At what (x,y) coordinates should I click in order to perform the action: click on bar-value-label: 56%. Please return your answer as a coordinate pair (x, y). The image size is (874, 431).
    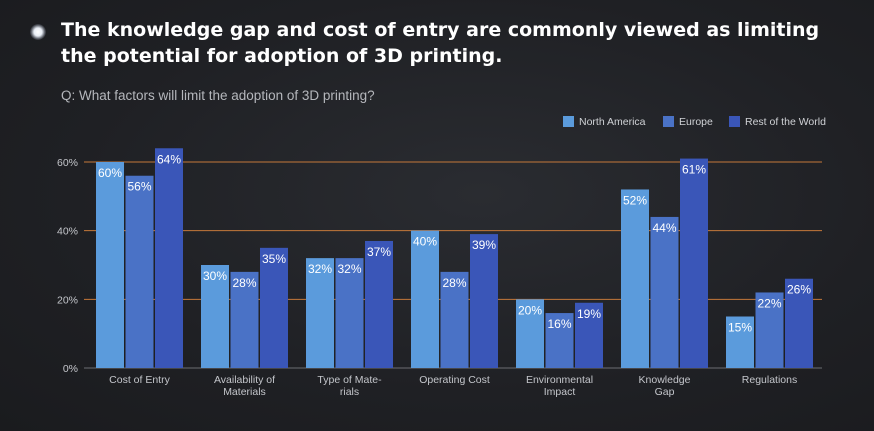
    Looking at the image, I should click on (139, 187).